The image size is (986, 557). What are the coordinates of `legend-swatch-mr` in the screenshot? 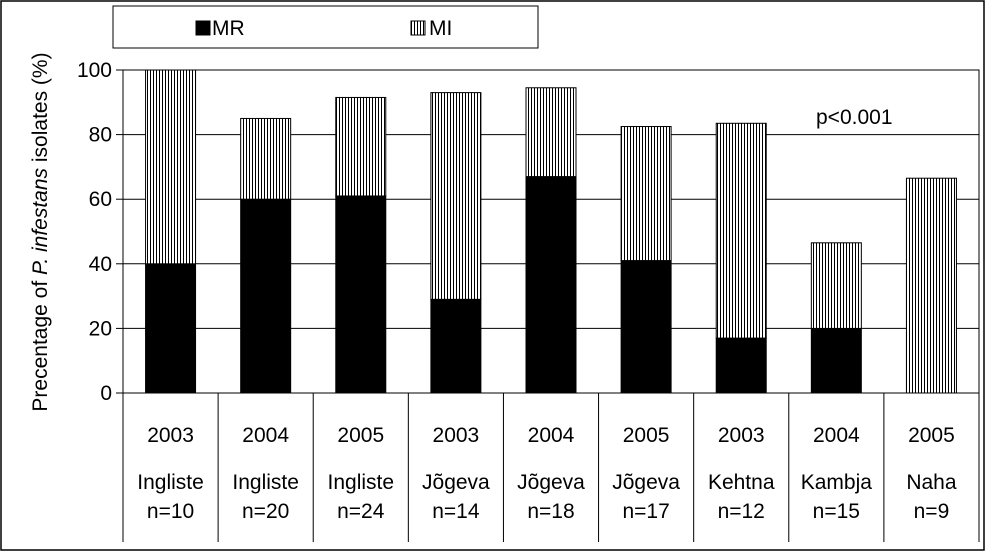 It's located at (203, 28).